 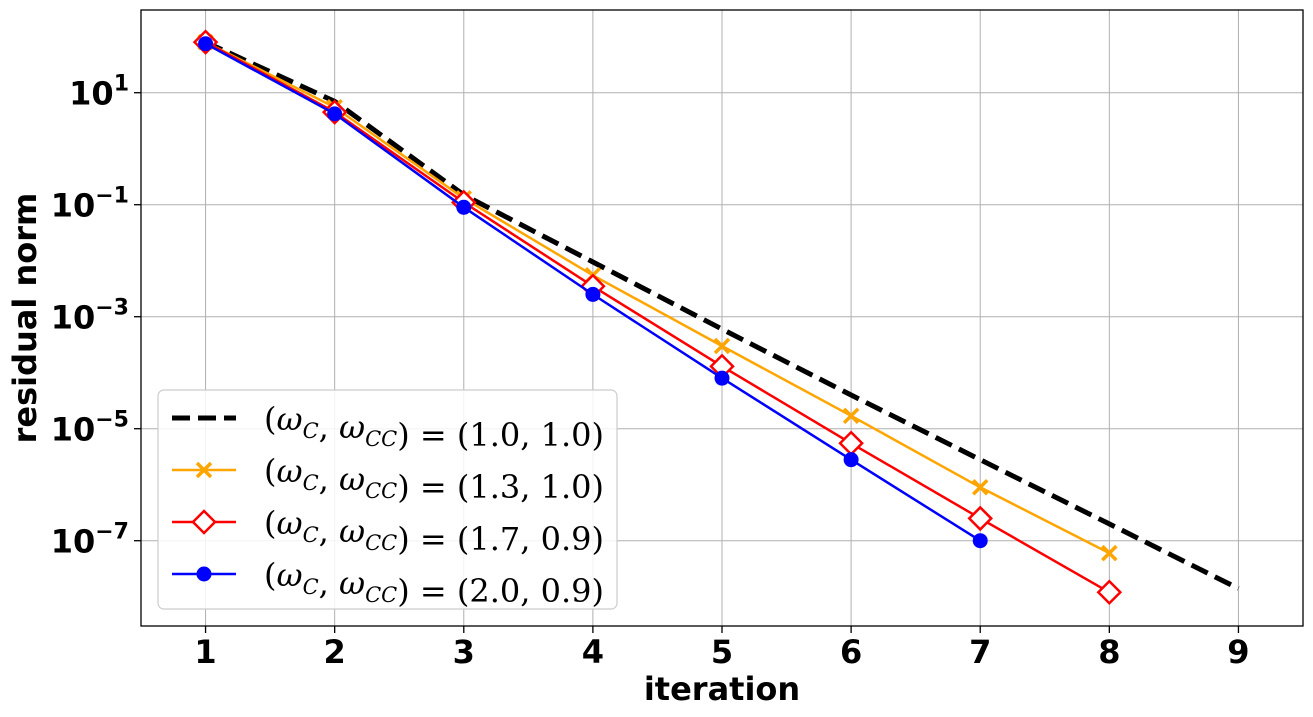 What do you see at coordinates (1109, 652) in the screenshot?
I see `x-tick-label: 8` at bounding box center [1109, 652].